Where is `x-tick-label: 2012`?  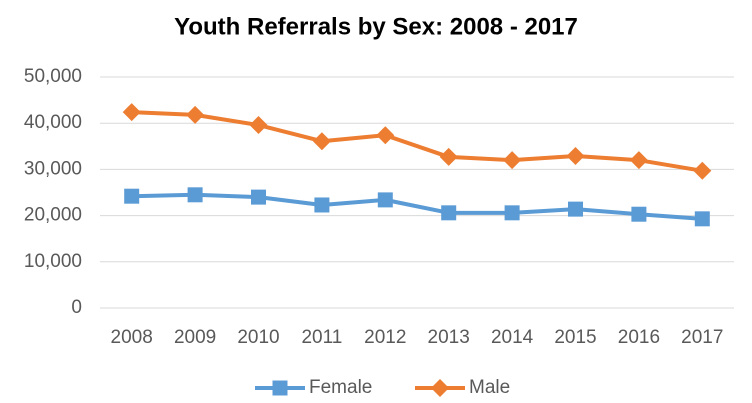 x-tick-label: 2012 is located at coordinates (385, 337).